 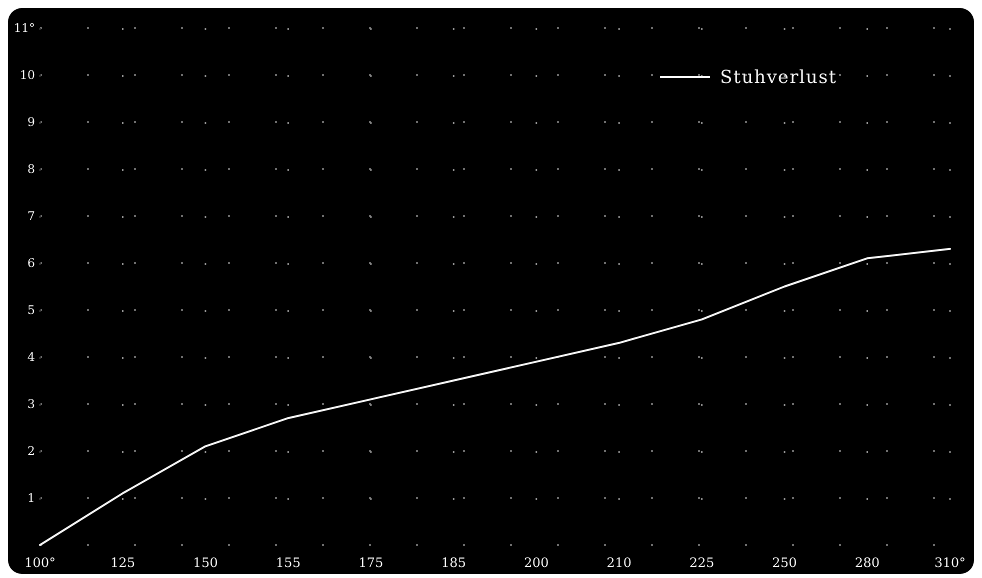 I want to click on x-tick-label: 100°, so click(x=40, y=564).